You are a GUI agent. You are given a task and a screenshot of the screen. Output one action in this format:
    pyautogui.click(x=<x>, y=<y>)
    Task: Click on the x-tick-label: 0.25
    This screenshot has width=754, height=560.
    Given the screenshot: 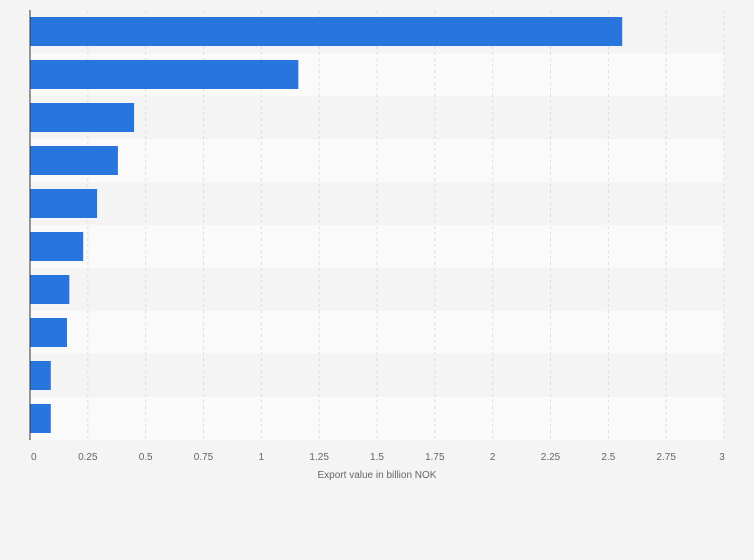 What is the action you would take?
    pyautogui.click(x=88, y=457)
    